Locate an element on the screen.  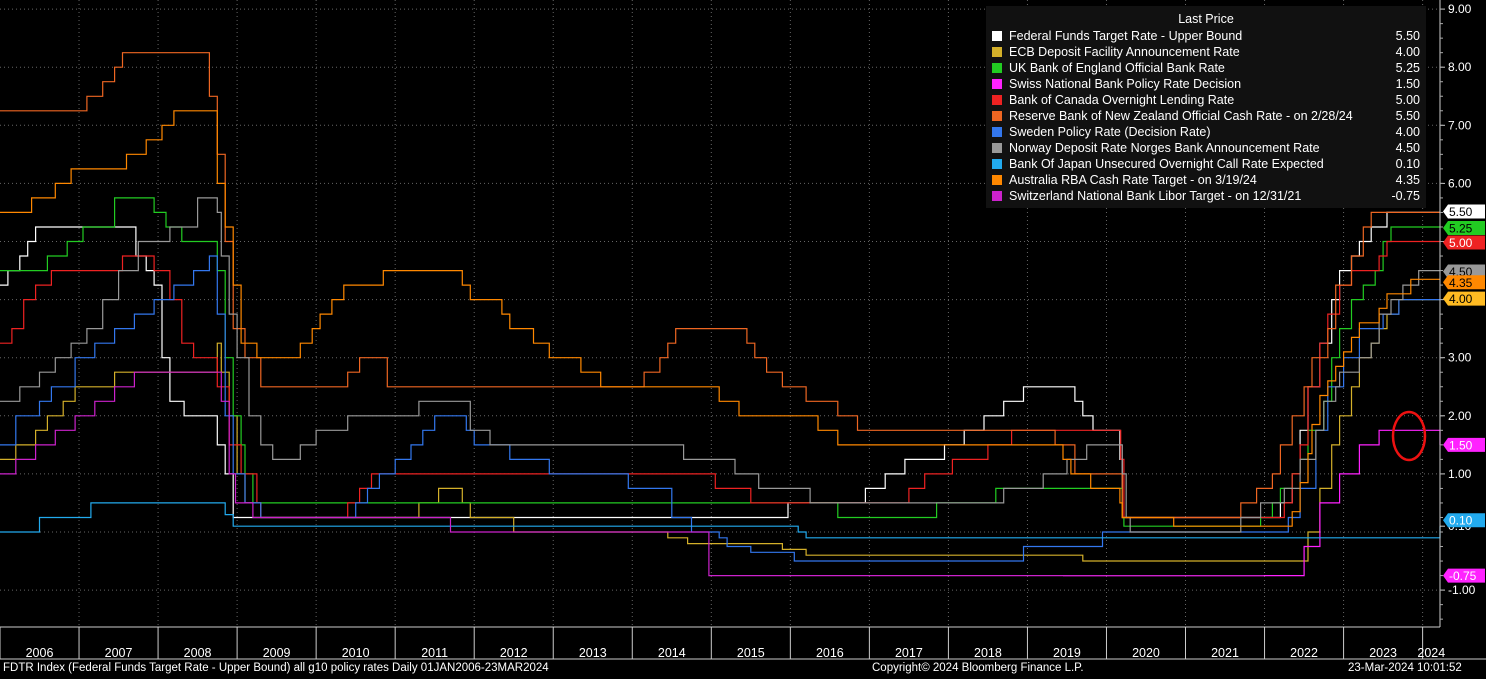
x-tick-label: 2021 is located at coordinates (1225, 653).